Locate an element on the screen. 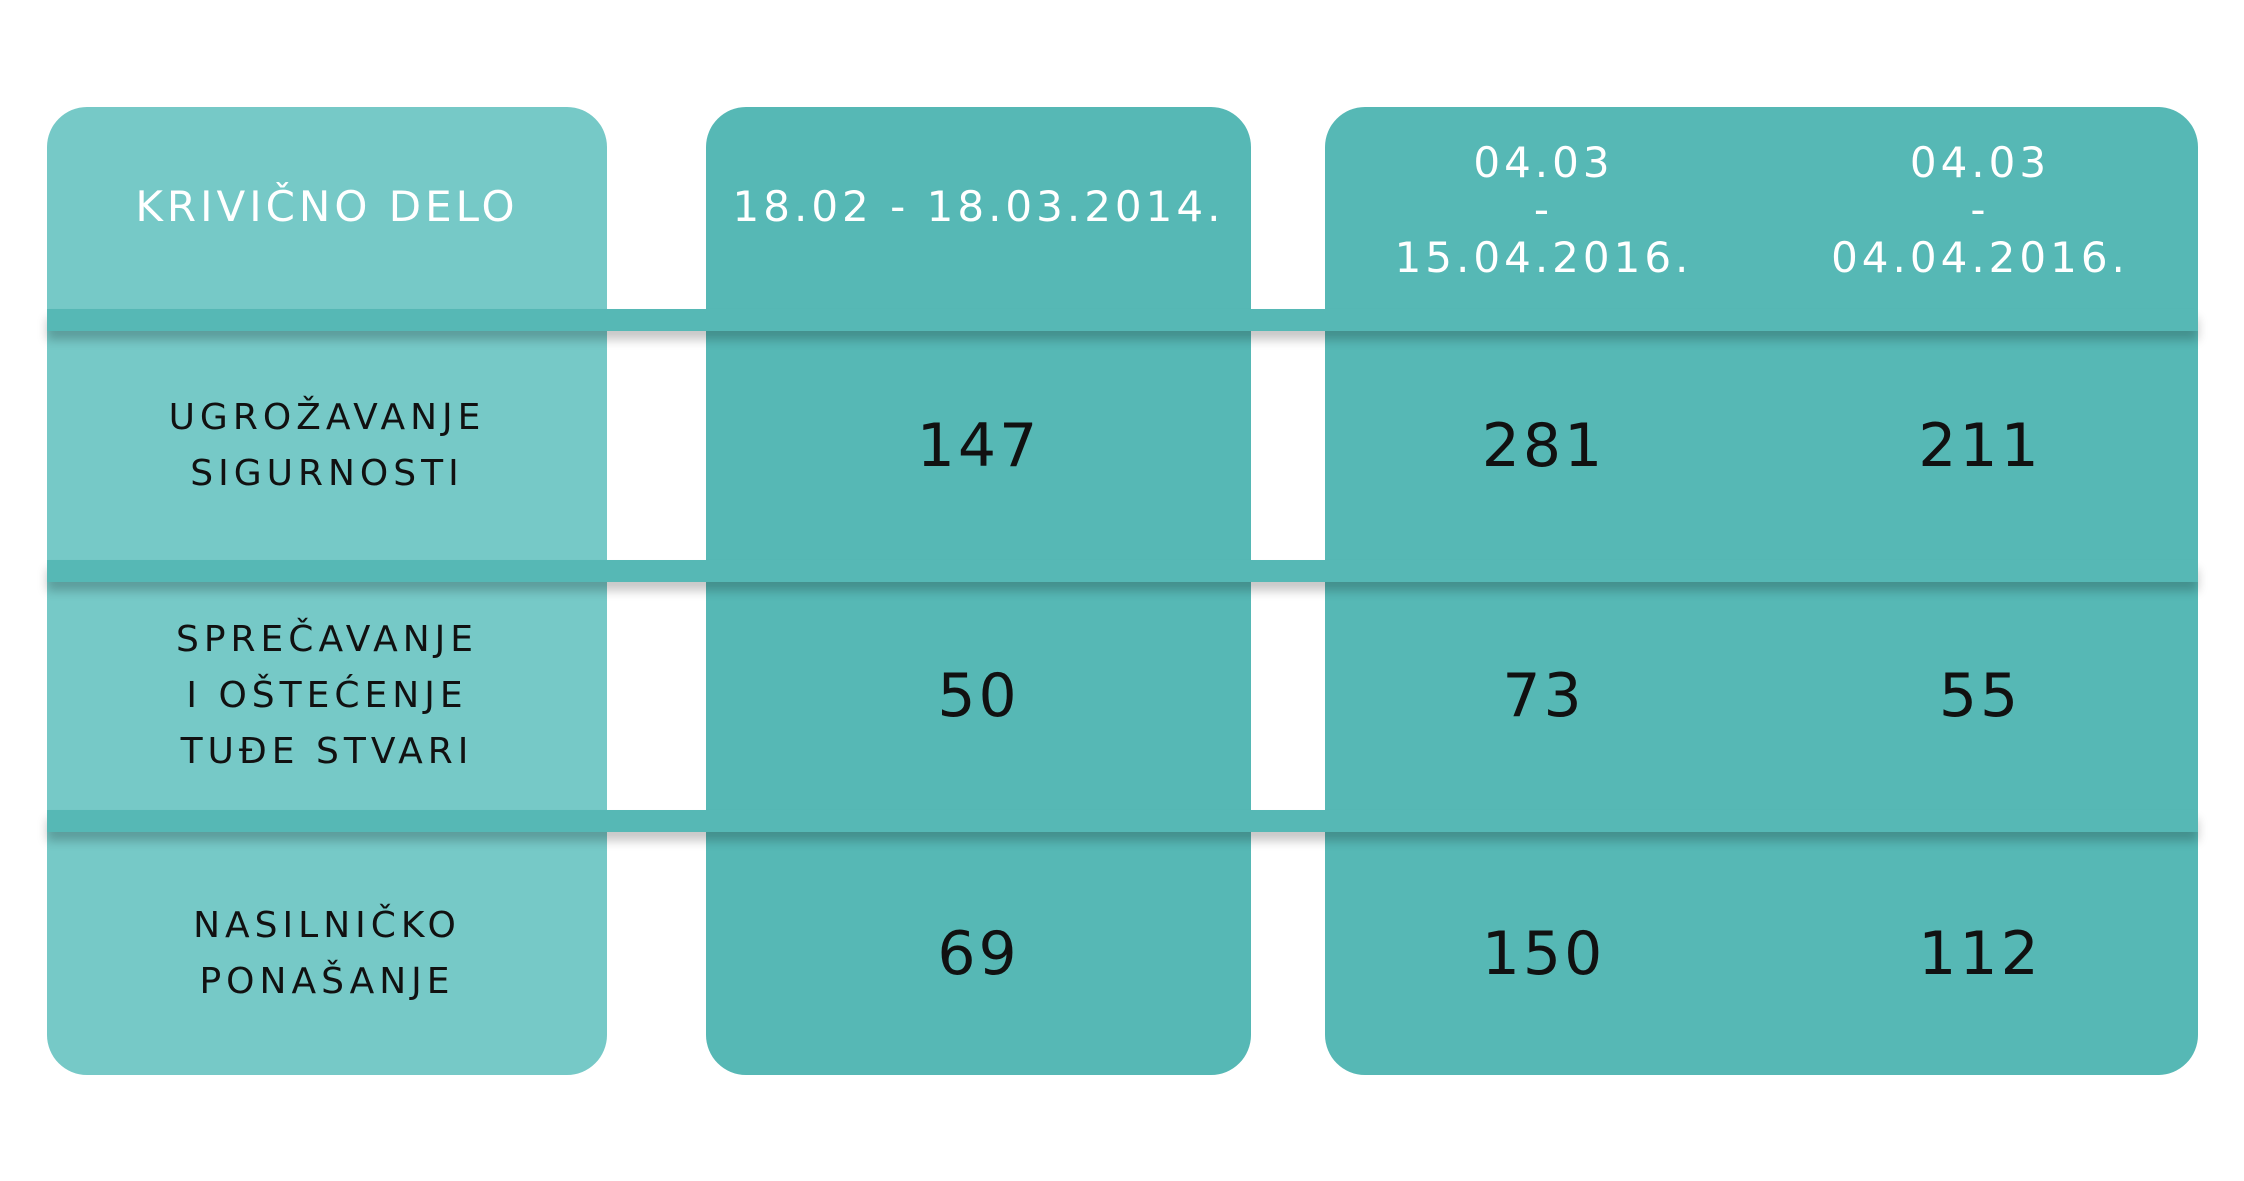 This screenshot has height=1181, width=2244. table-cell: 150 is located at coordinates (1543, 953).